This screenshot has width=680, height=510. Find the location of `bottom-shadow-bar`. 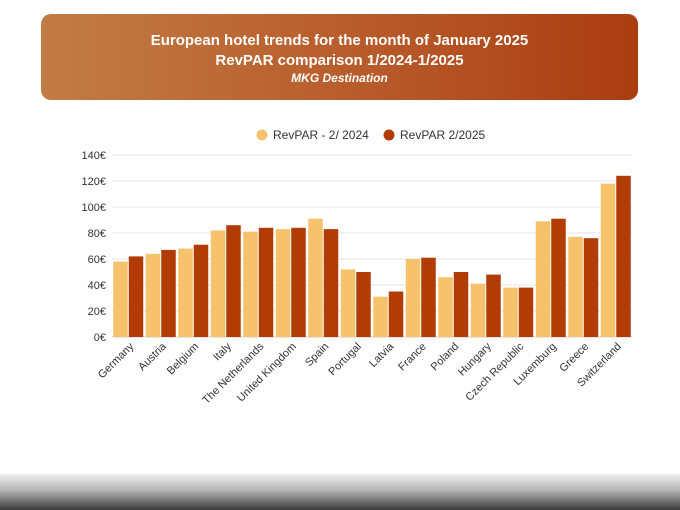

bottom-shadow-bar is located at coordinates (340, 492).